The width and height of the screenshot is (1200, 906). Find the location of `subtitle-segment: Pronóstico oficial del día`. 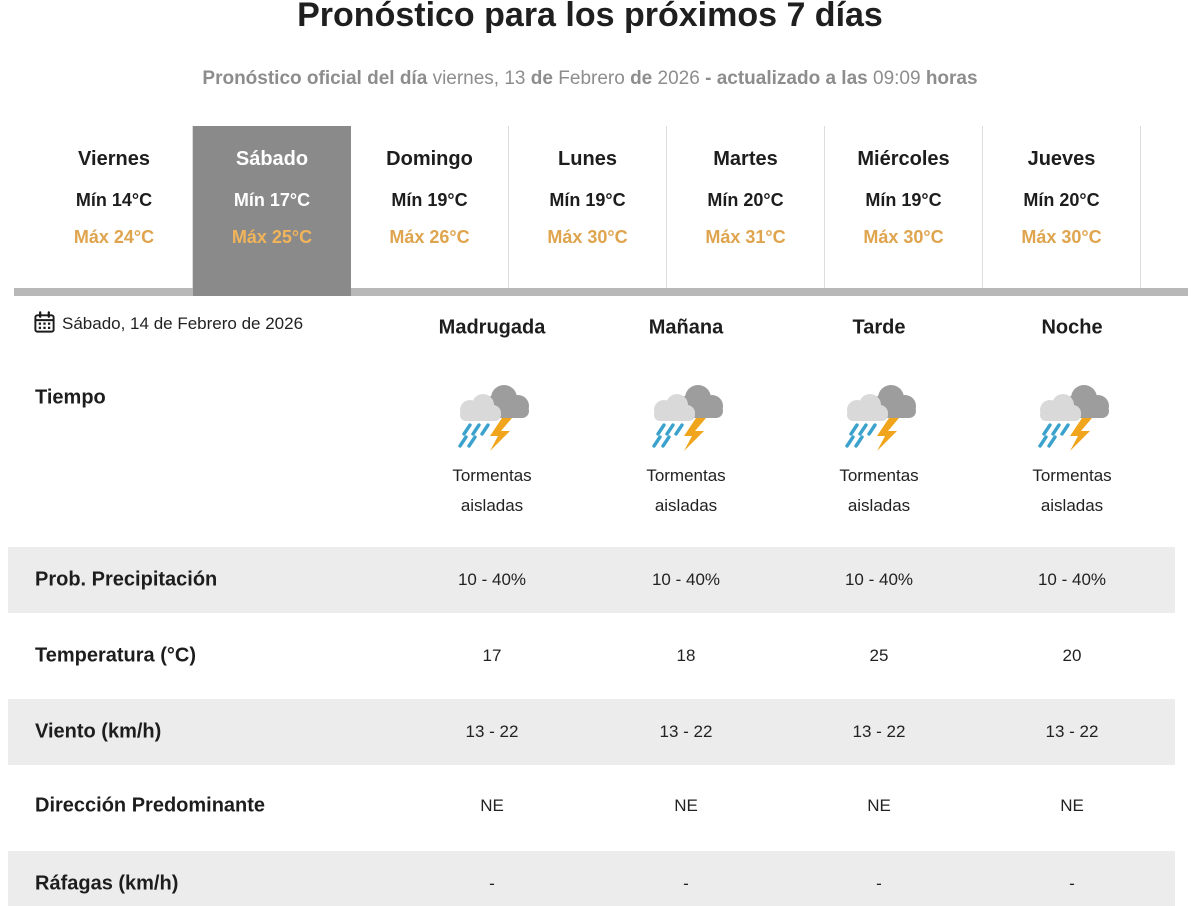

subtitle-segment: Pronóstico oficial del día is located at coordinates (315, 78).